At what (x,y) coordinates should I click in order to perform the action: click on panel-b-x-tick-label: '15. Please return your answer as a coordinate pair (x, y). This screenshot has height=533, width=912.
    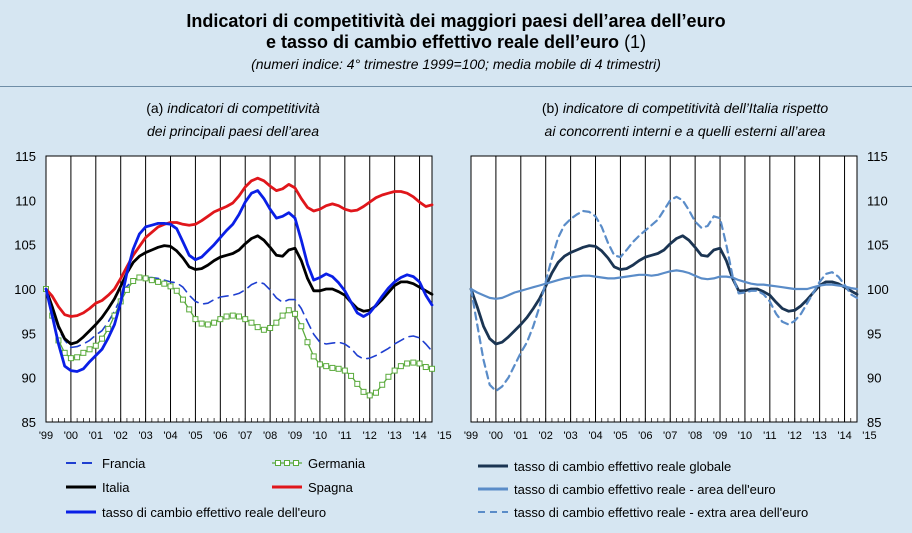
    Looking at the image, I should click on (869, 436).